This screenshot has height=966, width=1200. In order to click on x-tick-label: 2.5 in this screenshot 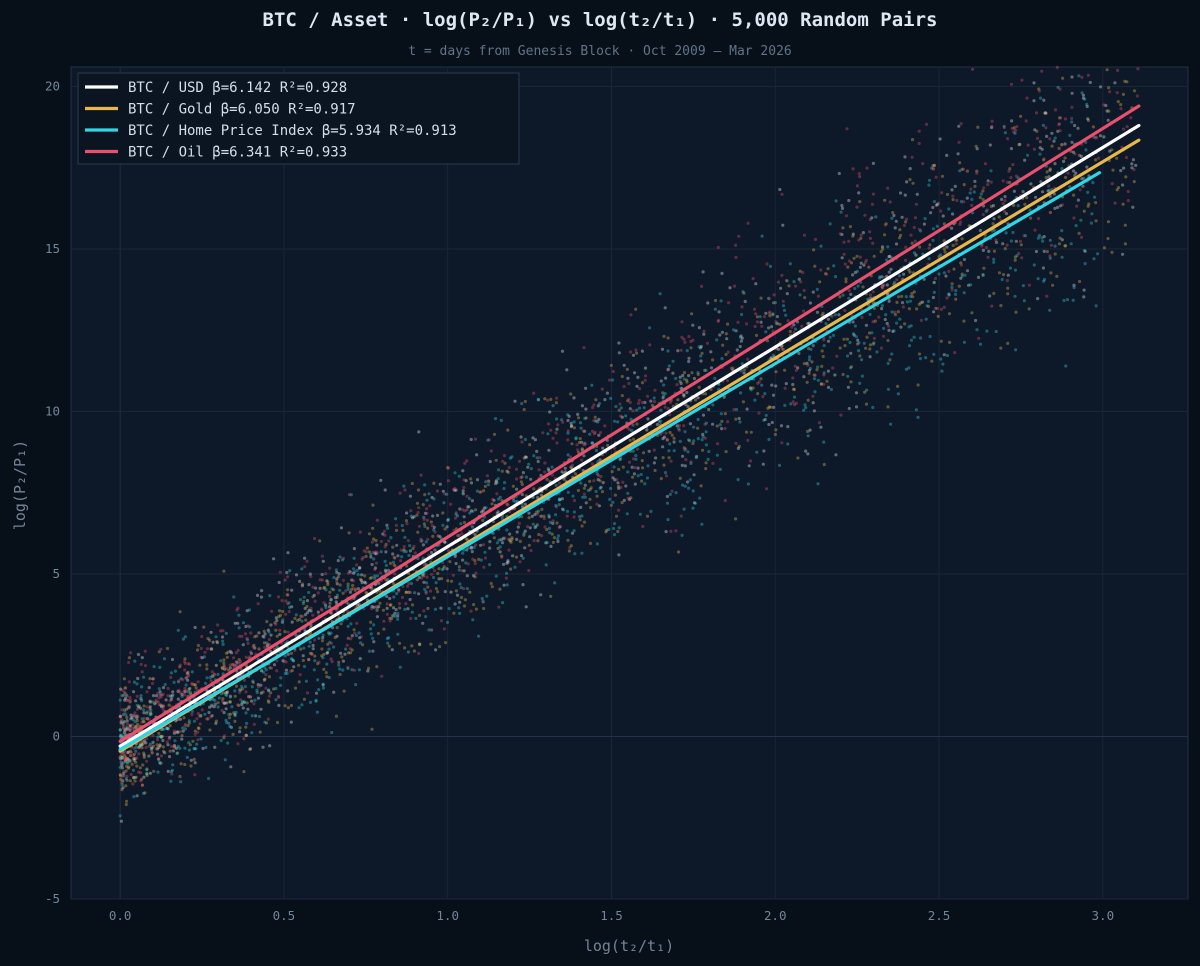, I will do `click(939, 915)`.